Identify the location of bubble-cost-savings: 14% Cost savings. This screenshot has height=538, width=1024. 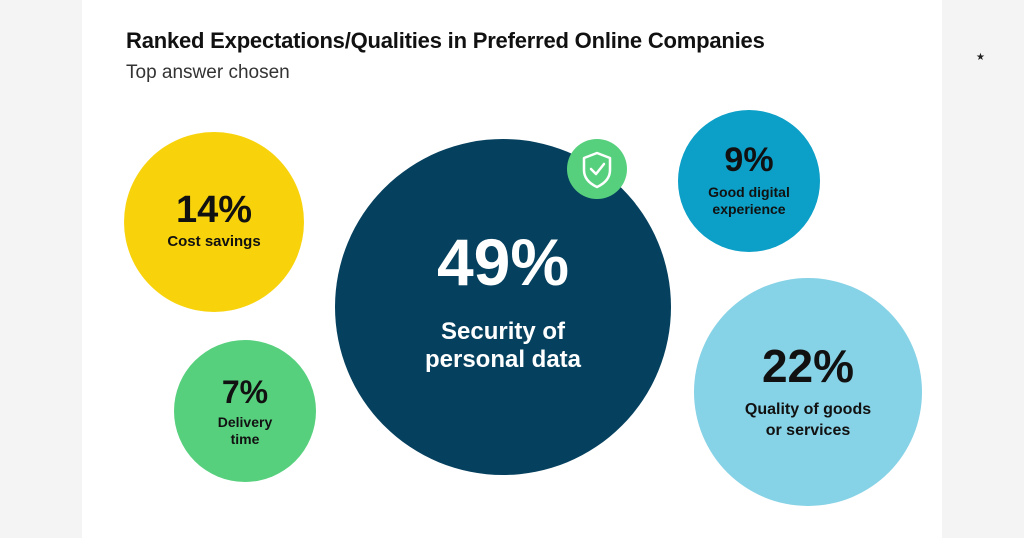
(214, 222).